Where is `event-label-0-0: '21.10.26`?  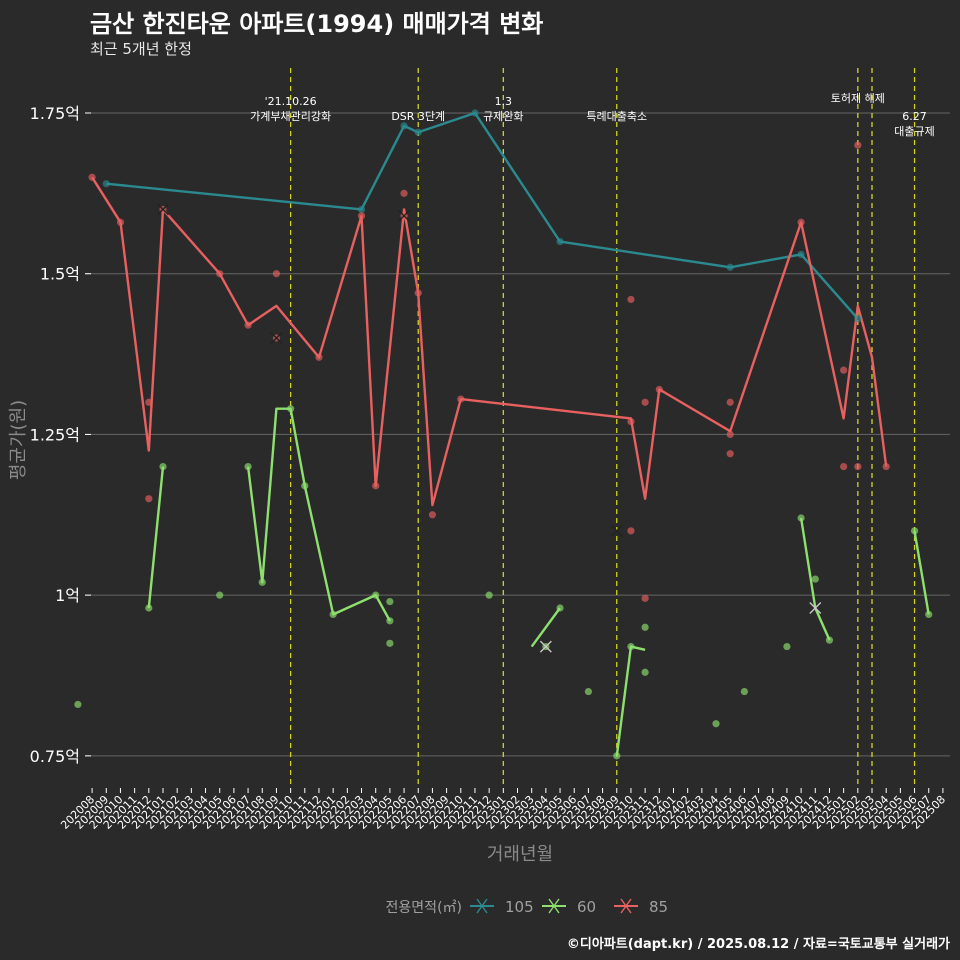
event-label-0-0: '21.10.26 is located at coordinates (291, 101).